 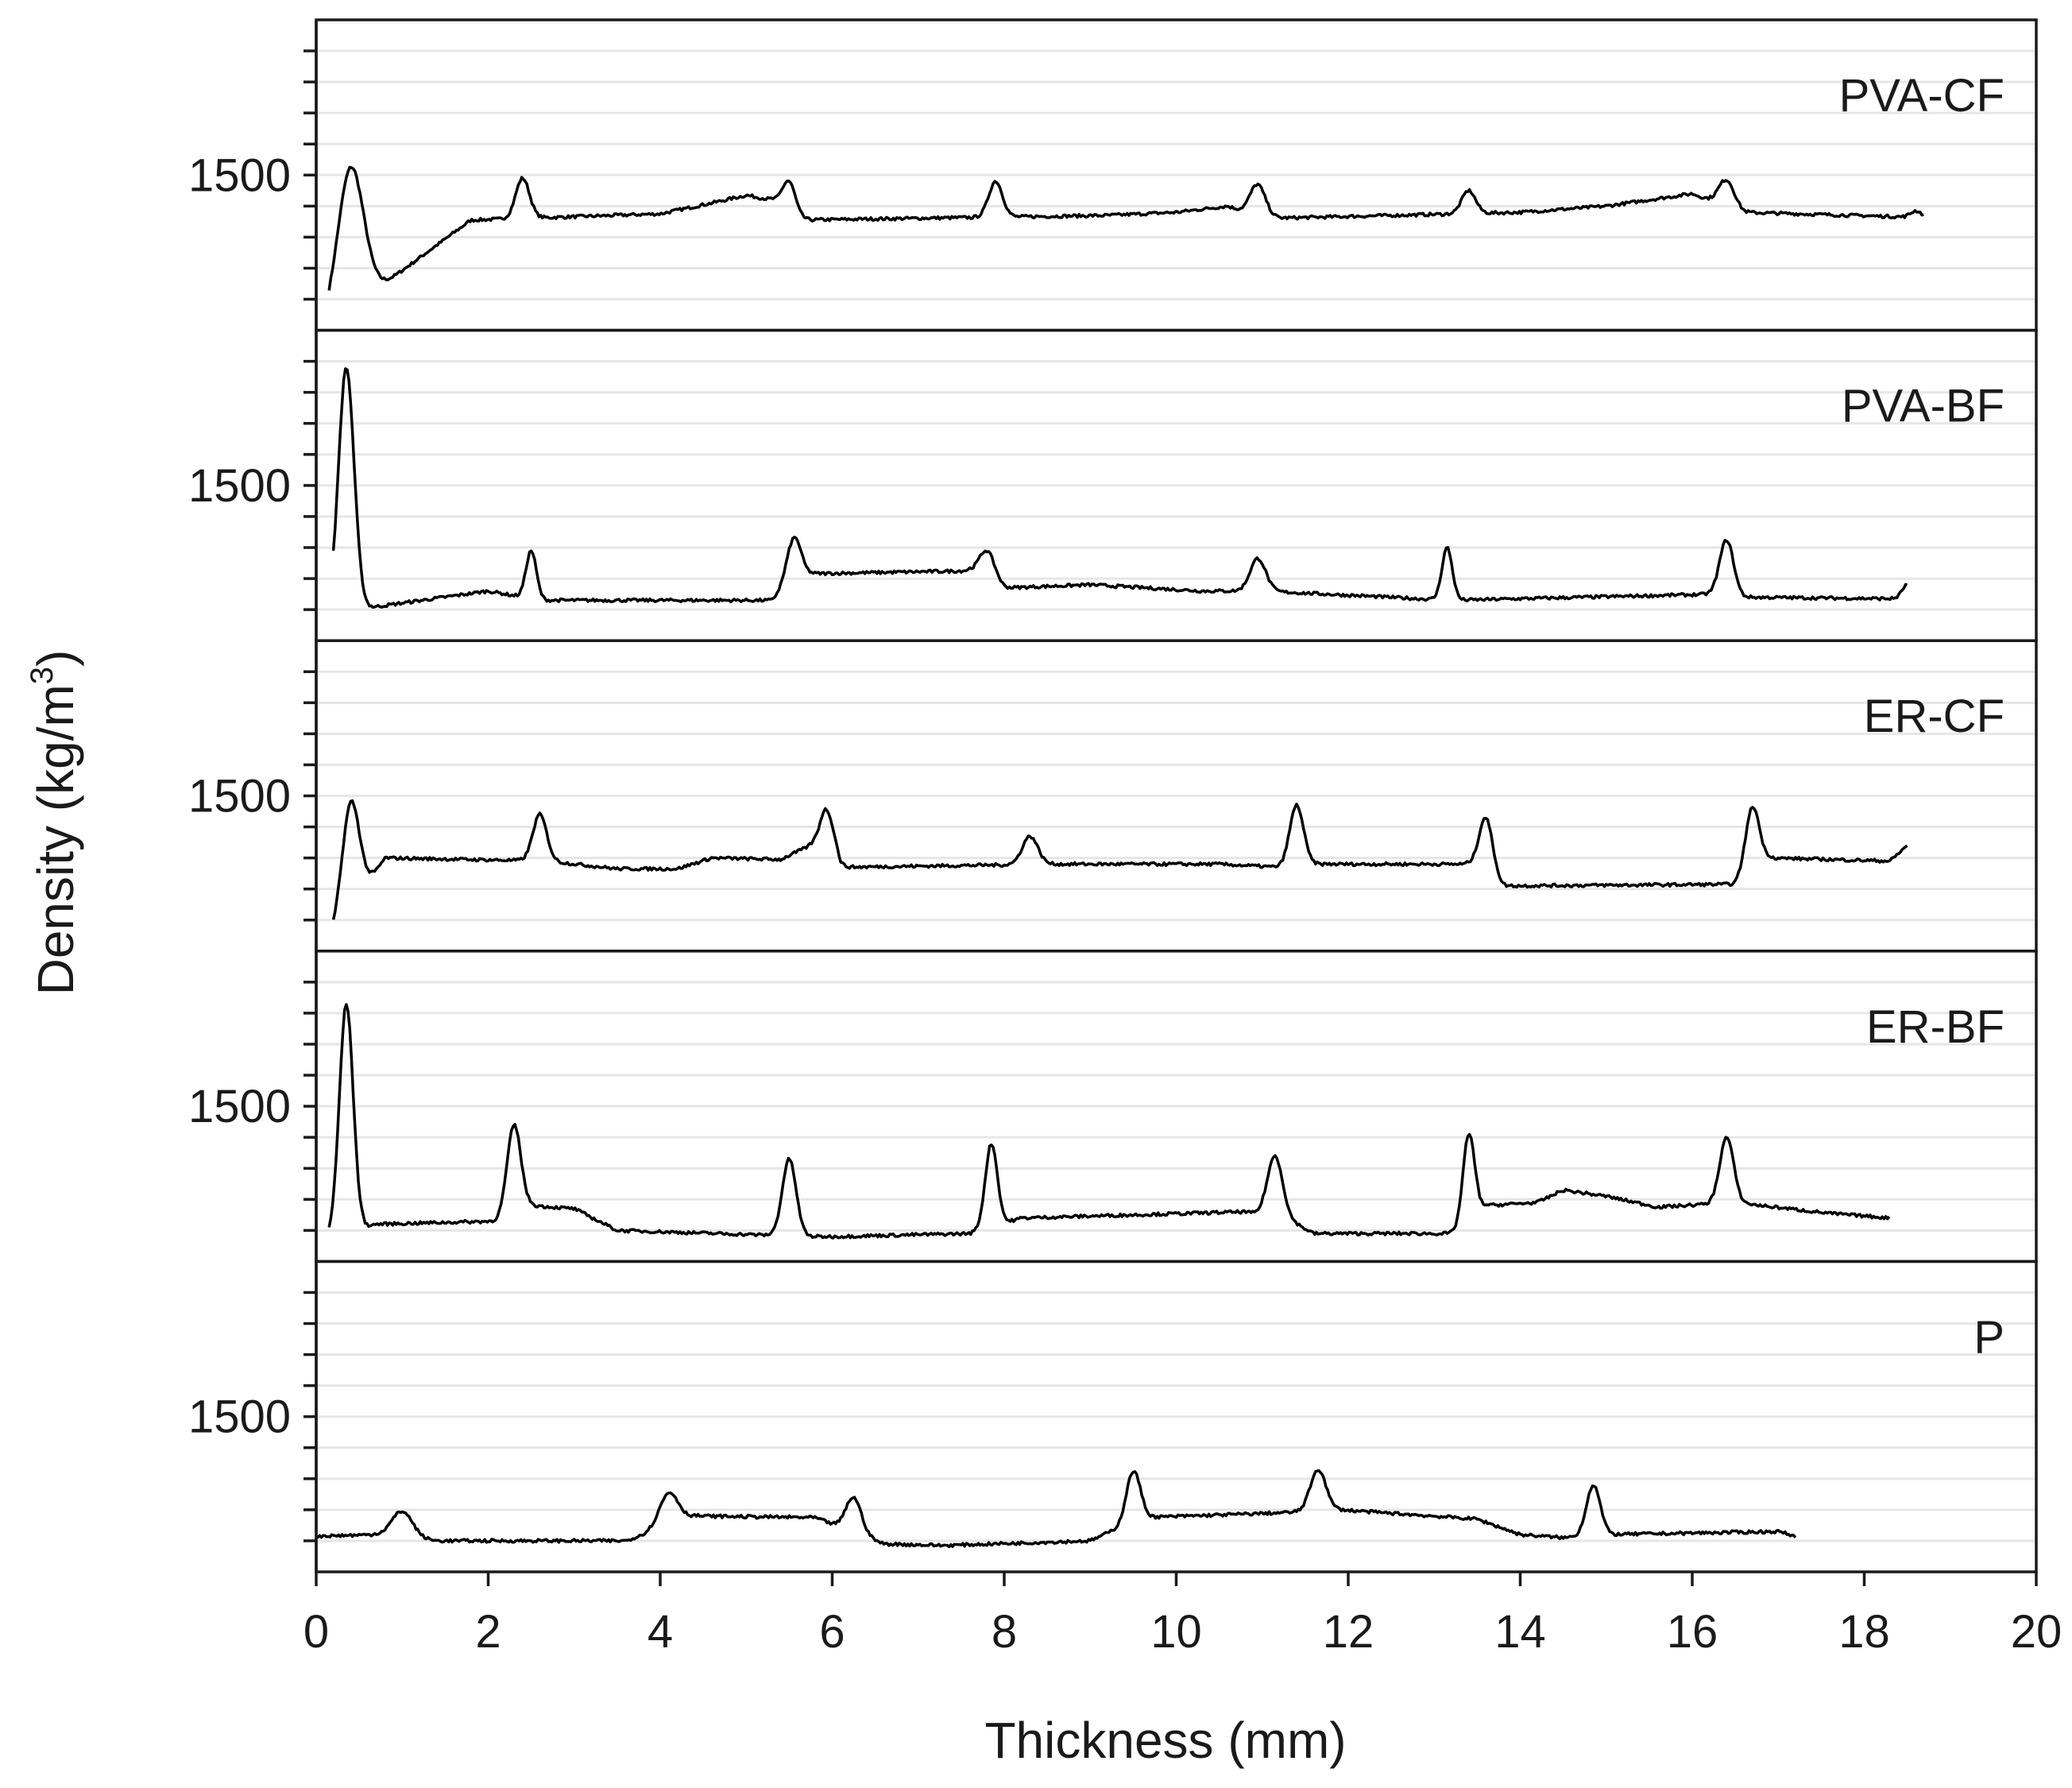 I want to click on panel-label: PVA-CF, so click(x=1921, y=96).